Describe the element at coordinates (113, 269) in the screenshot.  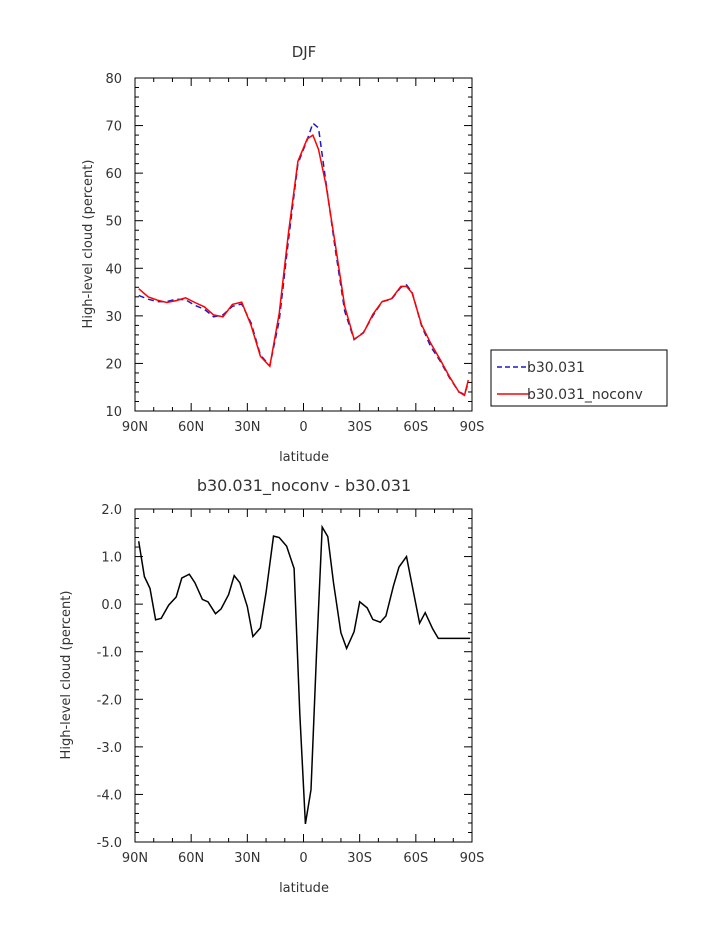
I see `y-tick-label: 40` at that location.